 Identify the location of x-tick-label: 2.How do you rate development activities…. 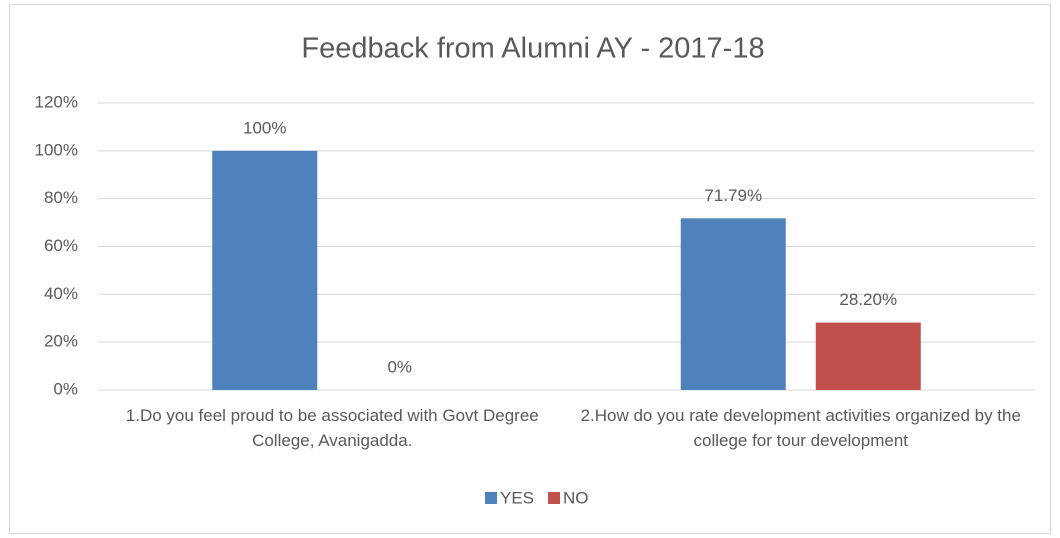
(800, 428).